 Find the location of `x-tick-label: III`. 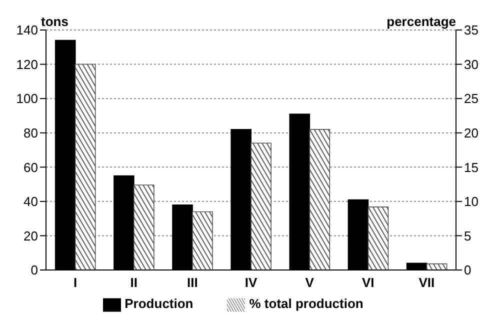

x-tick-label: III is located at coordinates (192, 282).